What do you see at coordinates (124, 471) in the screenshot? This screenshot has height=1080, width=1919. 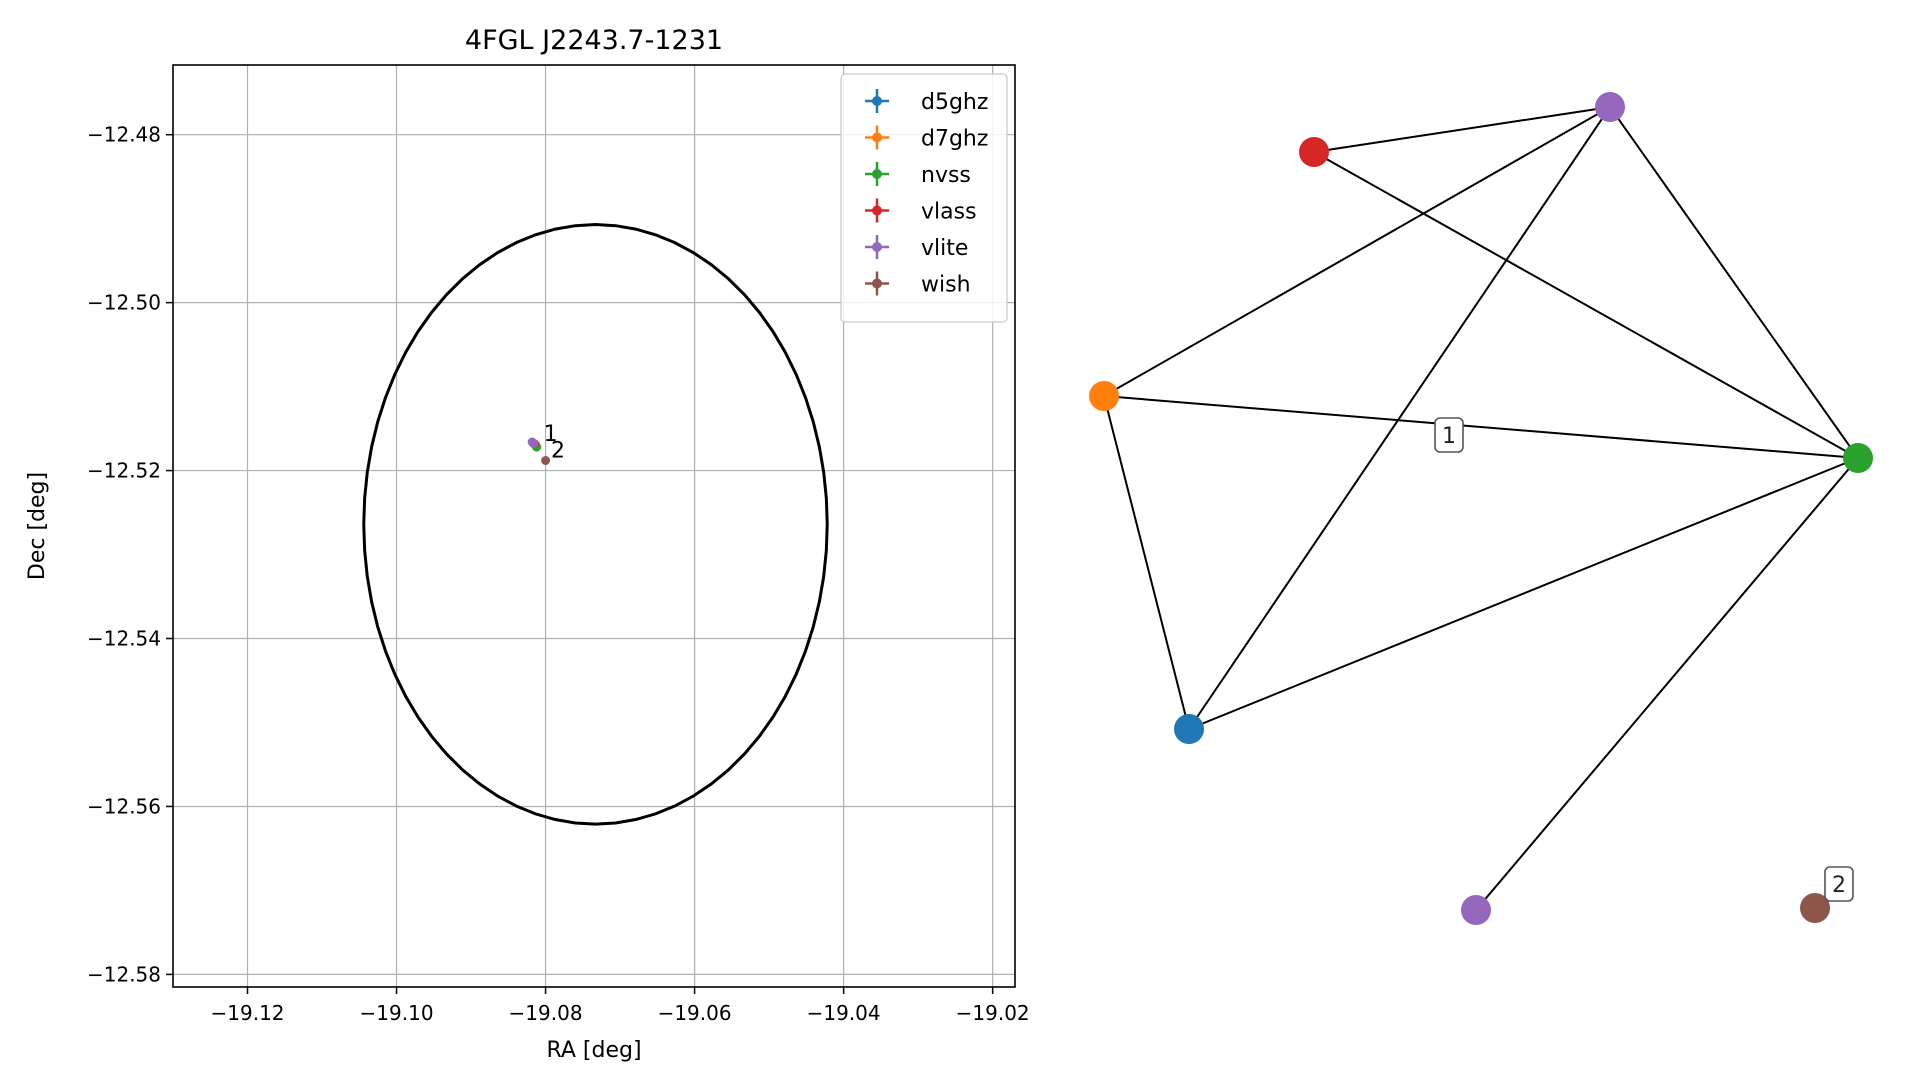 I see `y-tick-label: −12.52` at bounding box center [124, 471].